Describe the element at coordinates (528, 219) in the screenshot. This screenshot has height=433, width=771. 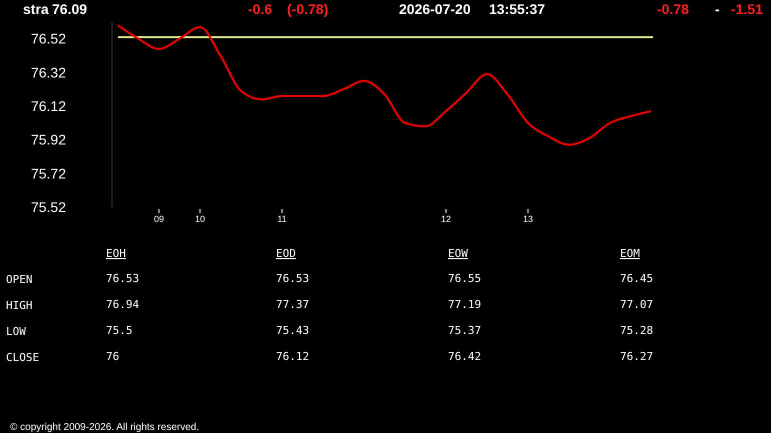
I see `x-tick-label: 13` at that location.